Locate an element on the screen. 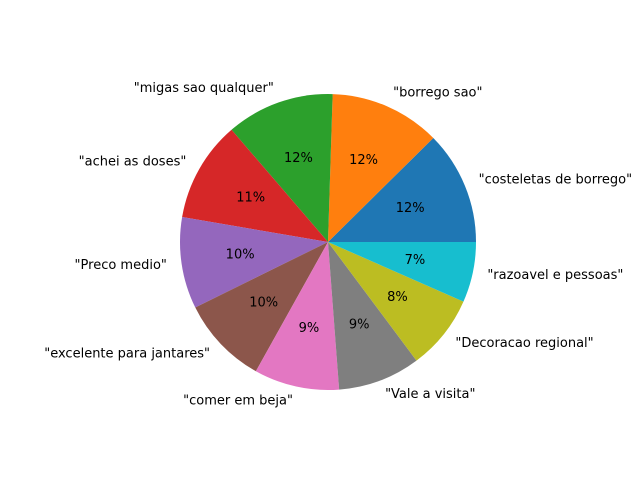 The image size is (640, 480). slice-label: "razoavel e pessoas" is located at coordinates (555, 275).